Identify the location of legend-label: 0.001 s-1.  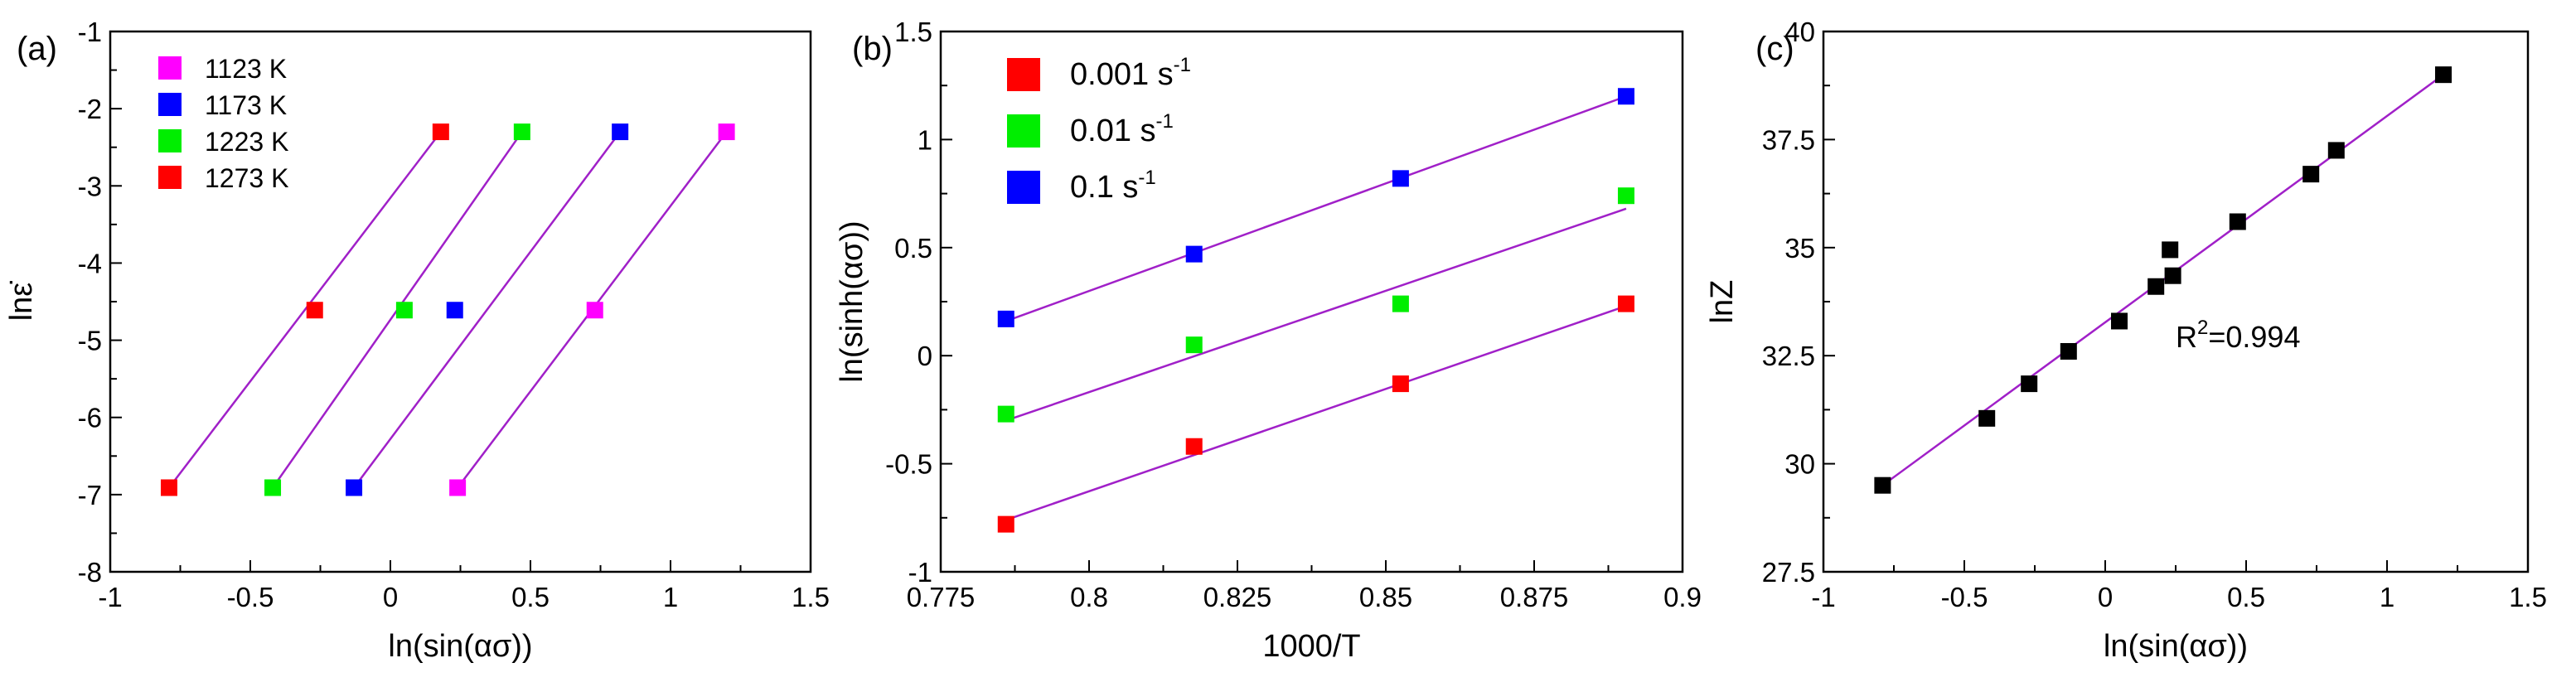
(1130, 73).